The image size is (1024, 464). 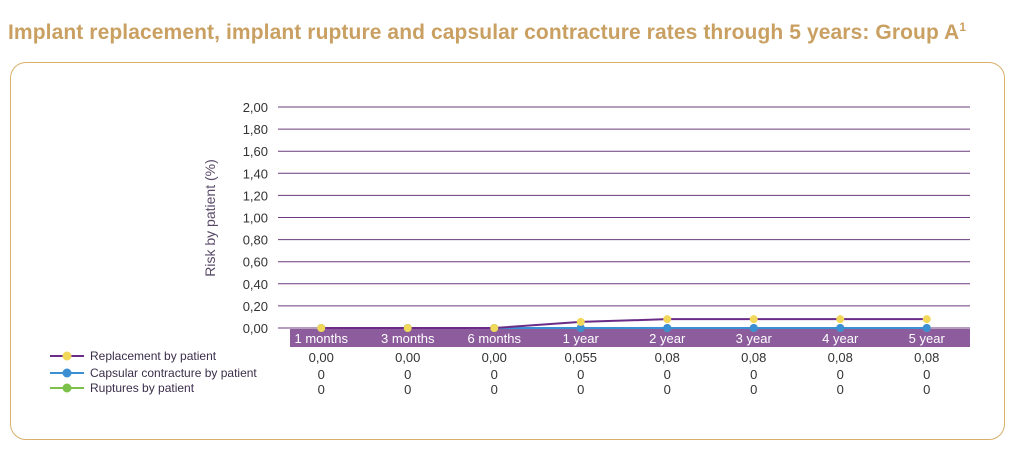 I want to click on x-tick-label: 5 year, so click(x=927, y=338).